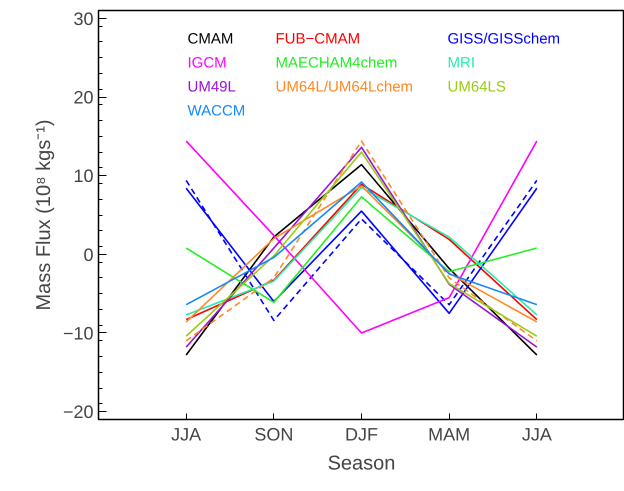 The image size is (624, 491). What do you see at coordinates (337, 63) in the screenshot?
I see `text: MAECHAM4chem` at bounding box center [337, 63].